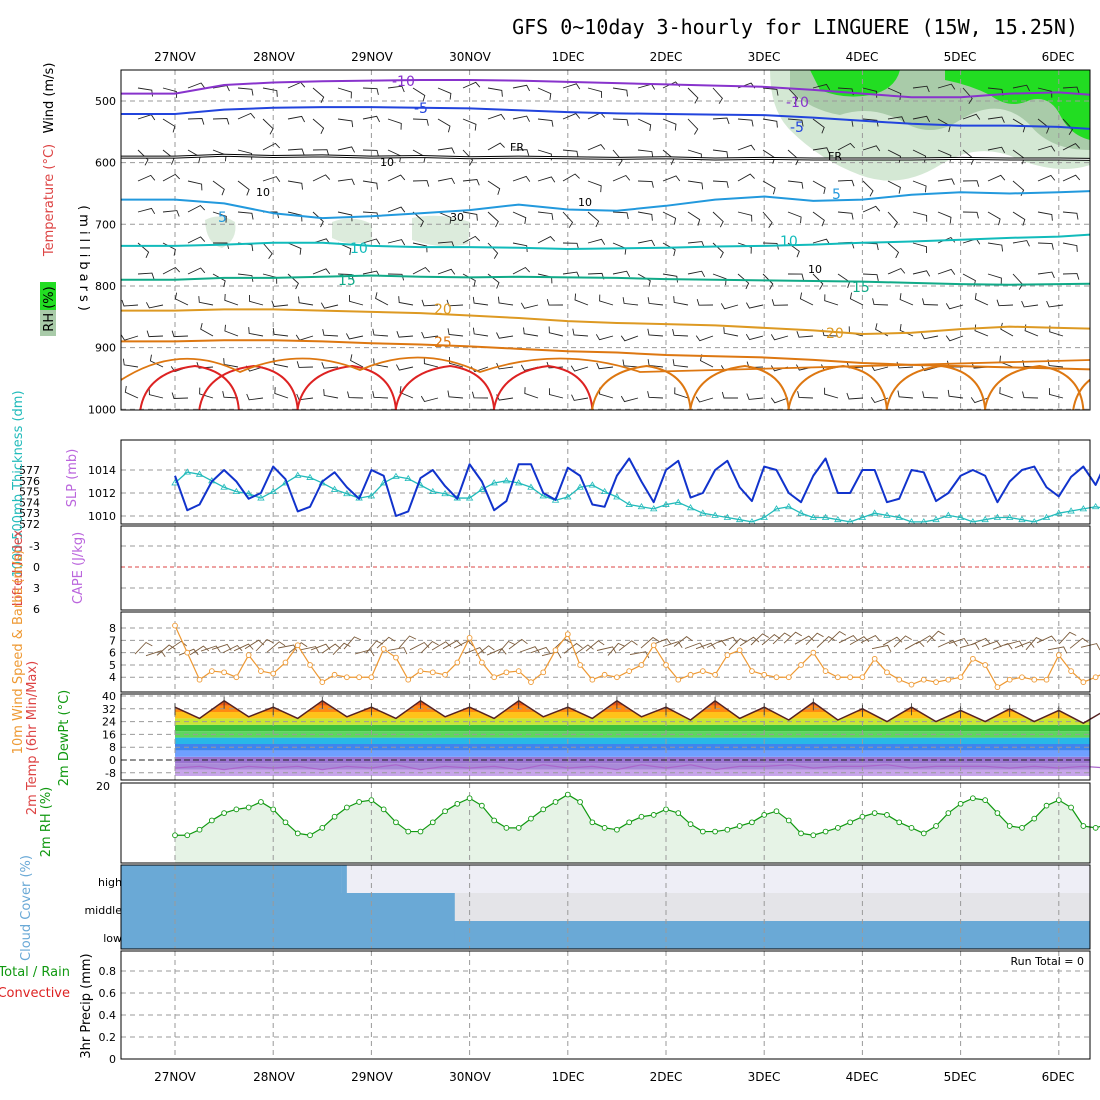 The height and width of the screenshot is (1100, 1100). I want to click on wind-speed-line, so click(636, 656).